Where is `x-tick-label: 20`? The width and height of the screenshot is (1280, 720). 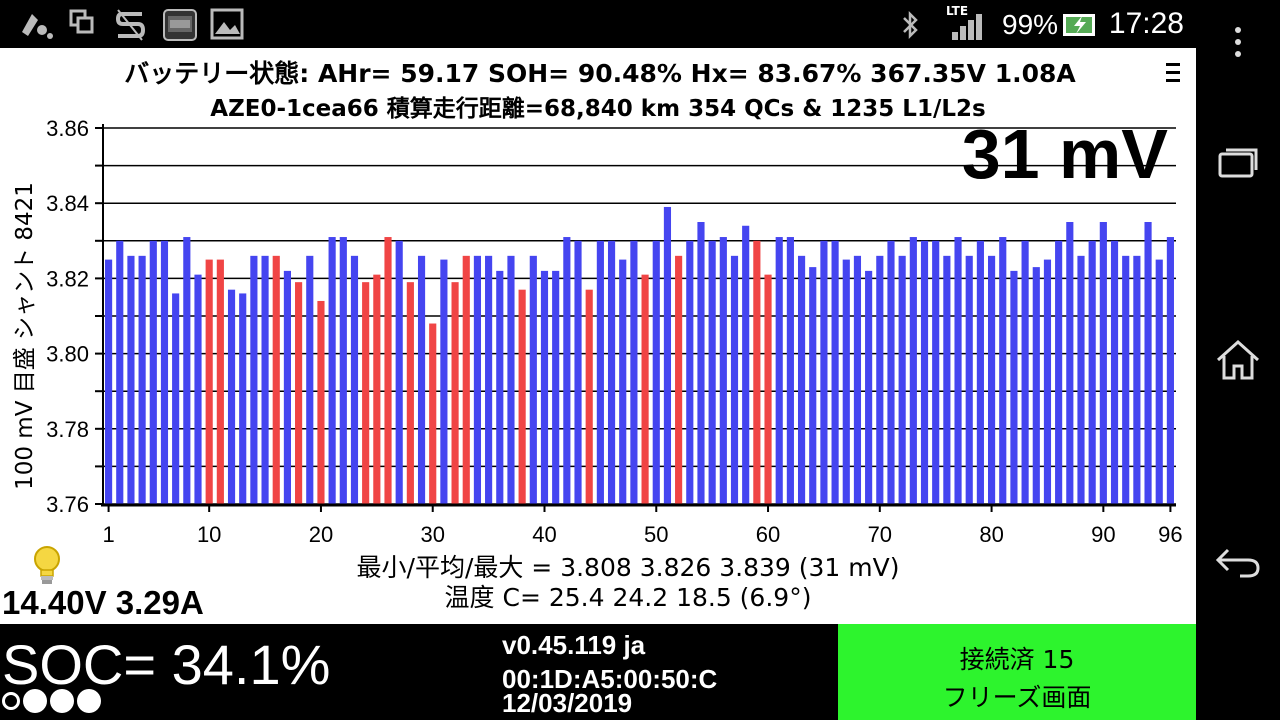
x-tick-label: 20 is located at coordinates (321, 534).